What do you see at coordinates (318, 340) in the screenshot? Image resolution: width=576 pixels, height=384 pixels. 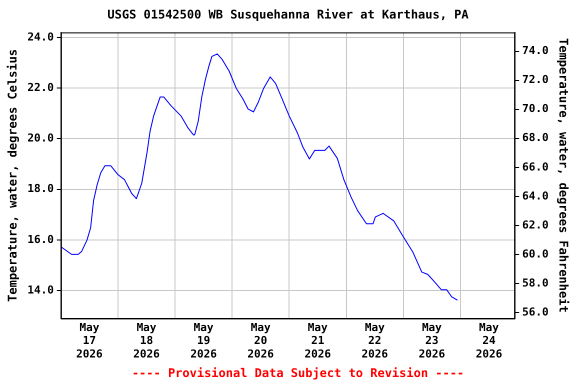 I see `x-tick-label: May 21 2026` at bounding box center [318, 340].